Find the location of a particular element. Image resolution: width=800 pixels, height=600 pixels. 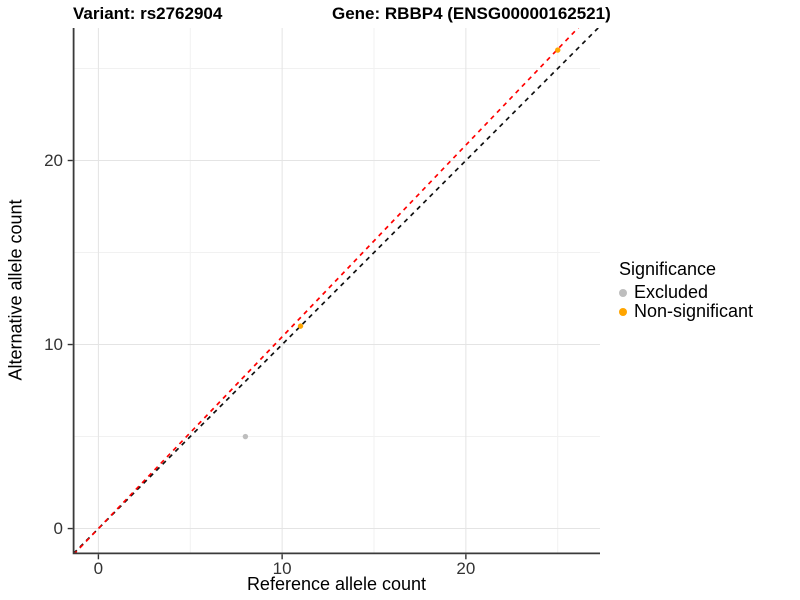

y-tick-label-0: 0 is located at coordinates (58, 528).